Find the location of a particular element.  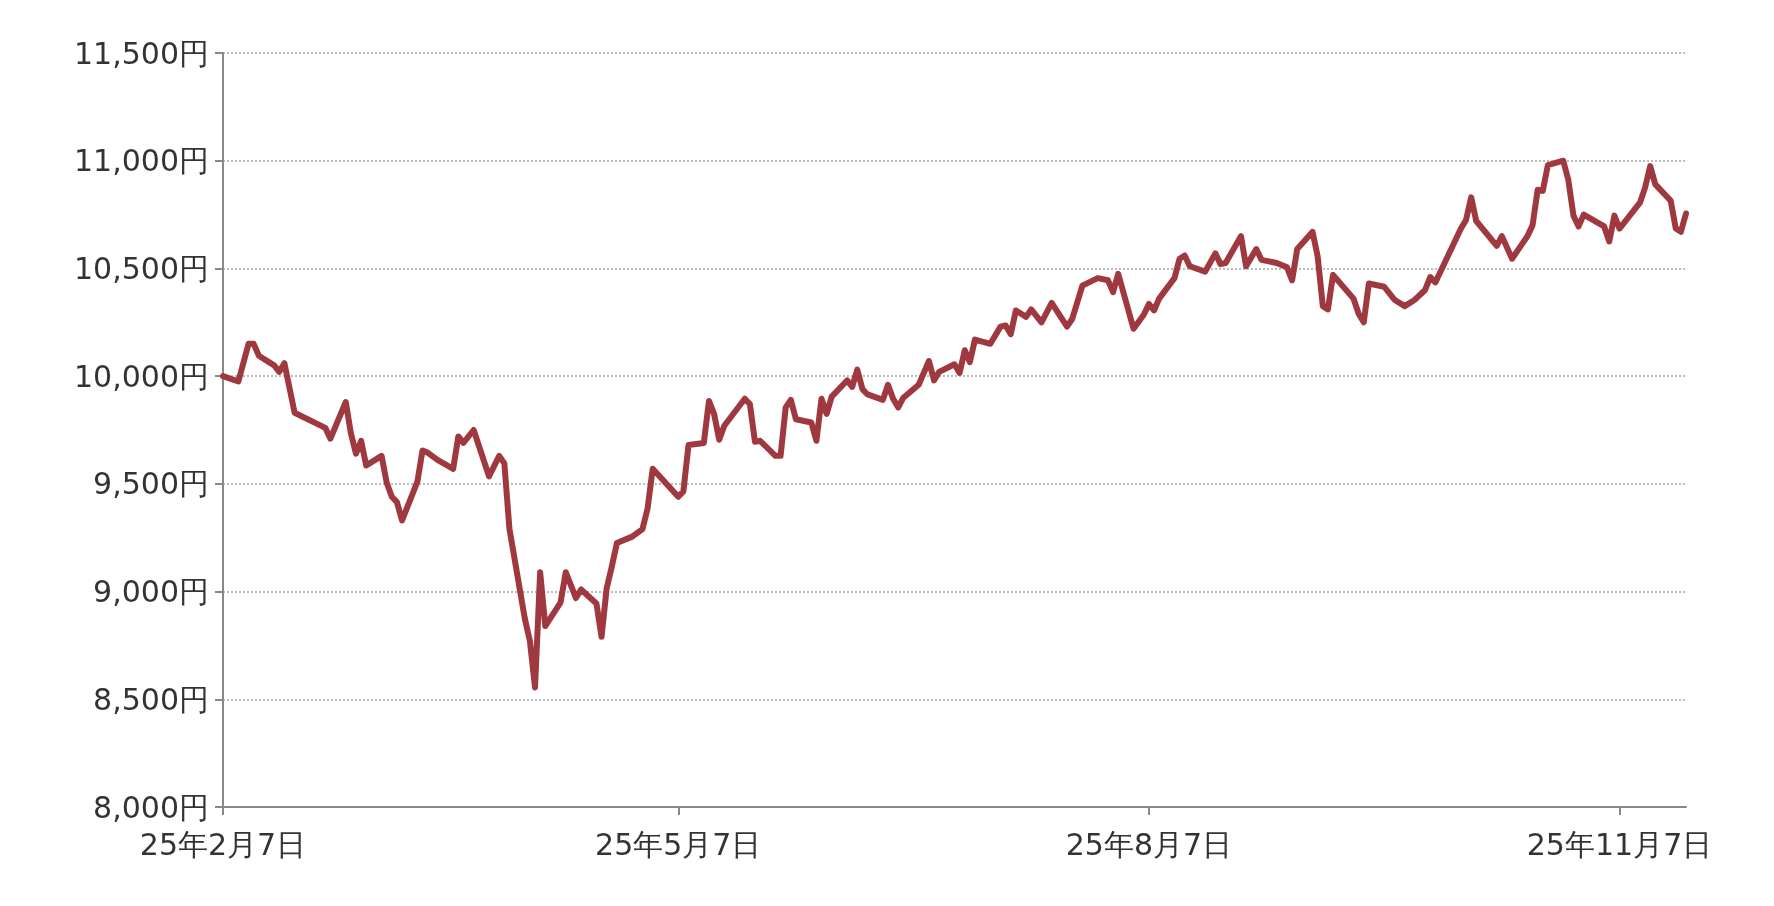

y-tick-label: 9,000円 is located at coordinates (151, 592).